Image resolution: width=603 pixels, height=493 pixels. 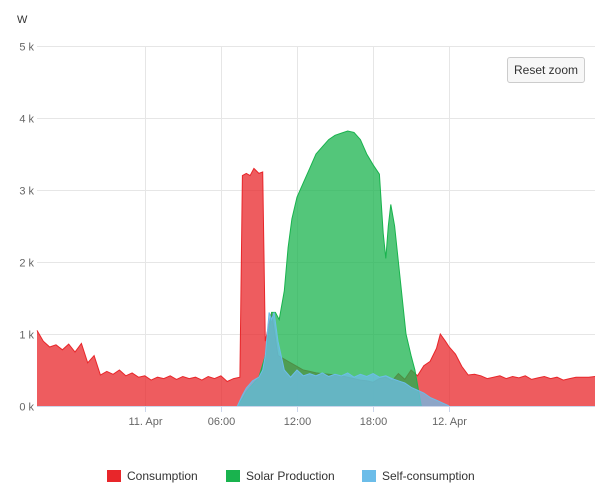 What do you see at coordinates (26, 48) in the screenshot?
I see `y-tick-label: 5 k` at bounding box center [26, 48].